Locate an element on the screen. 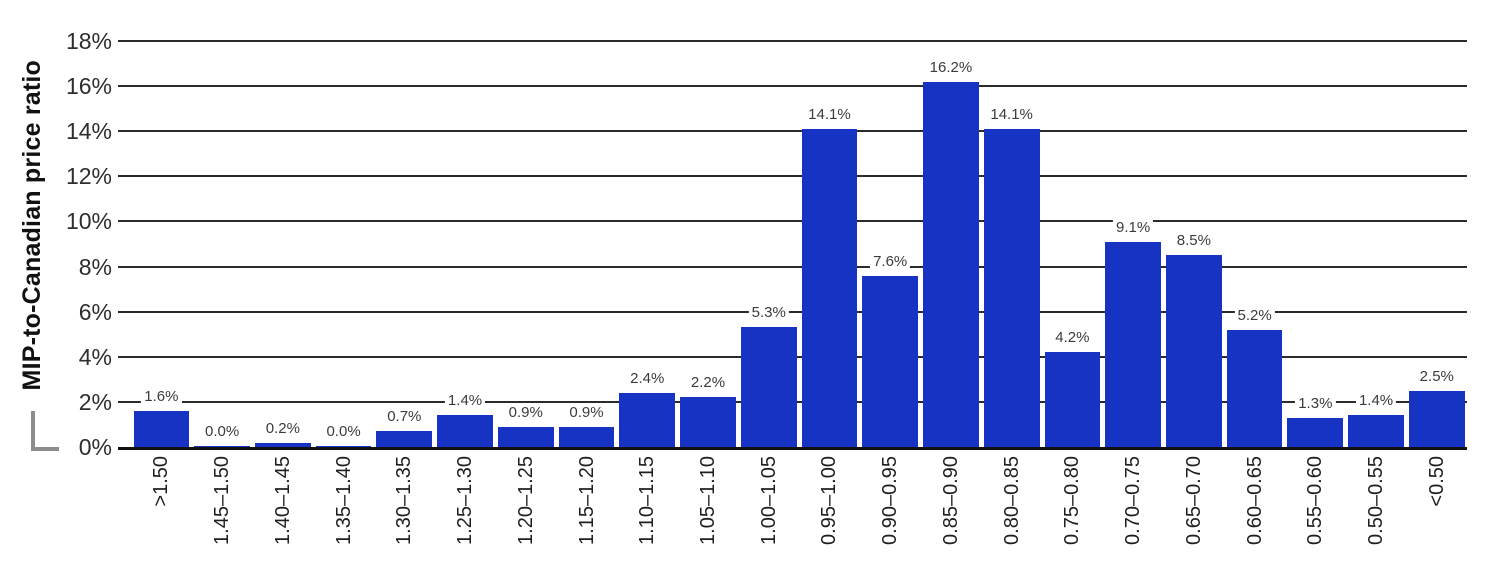  x-tick-cell: 0.85–0.90 is located at coordinates (951, 500).